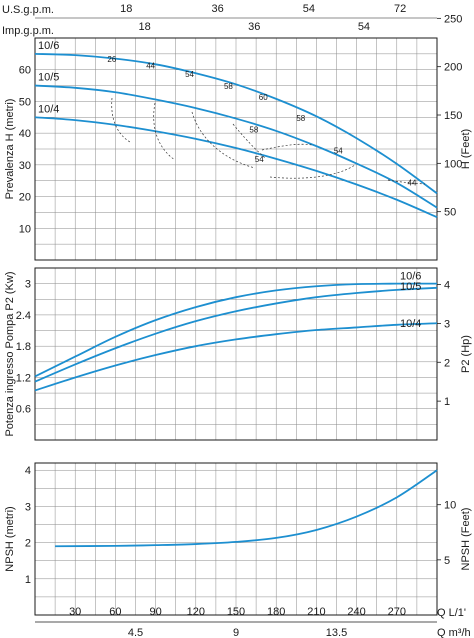  I want to click on npsh-y-ticks: 1 2 3 4, so click(28, 525).